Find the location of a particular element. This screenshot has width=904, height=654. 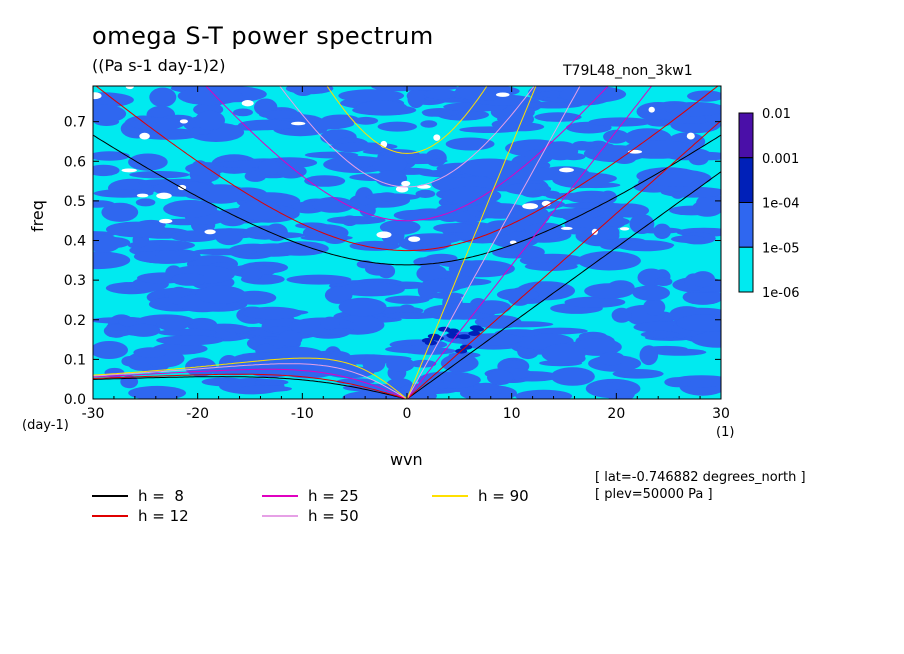

legend-label: h = 90 is located at coordinates (503, 496).